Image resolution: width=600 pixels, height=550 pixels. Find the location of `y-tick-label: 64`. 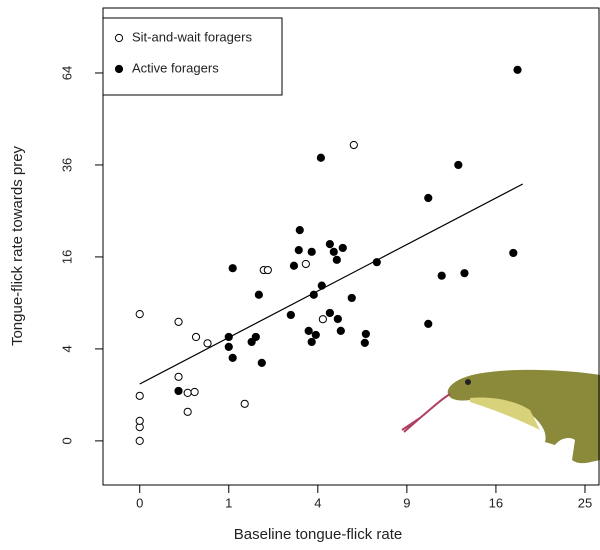

y-tick-label: 64 is located at coordinates (66, 73).